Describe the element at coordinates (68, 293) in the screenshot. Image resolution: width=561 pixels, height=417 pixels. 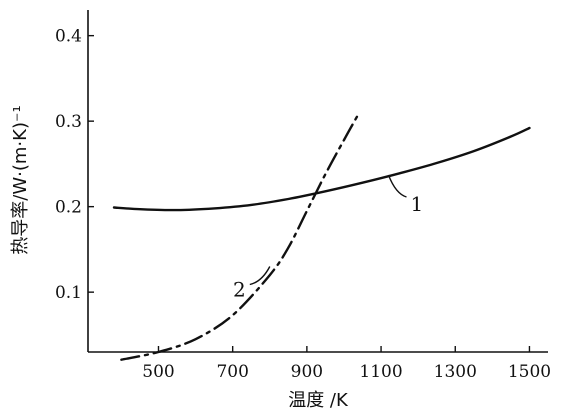
I see `y-tick-label: 0.1` at that location.